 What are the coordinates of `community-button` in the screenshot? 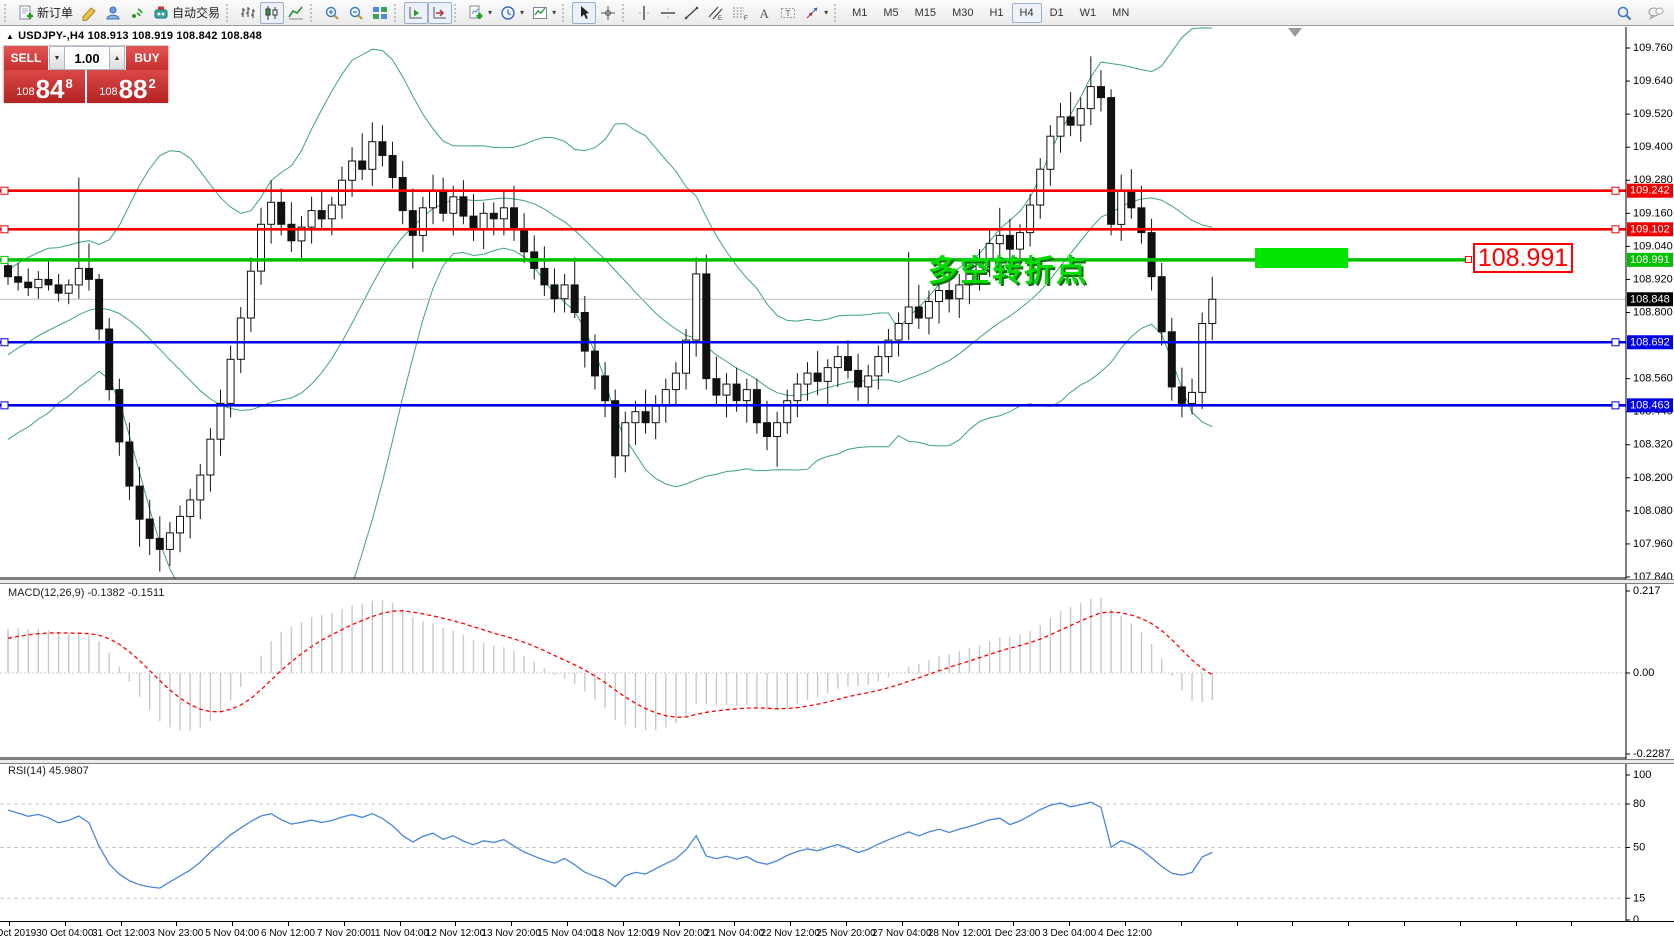 It's located at (113, 13).